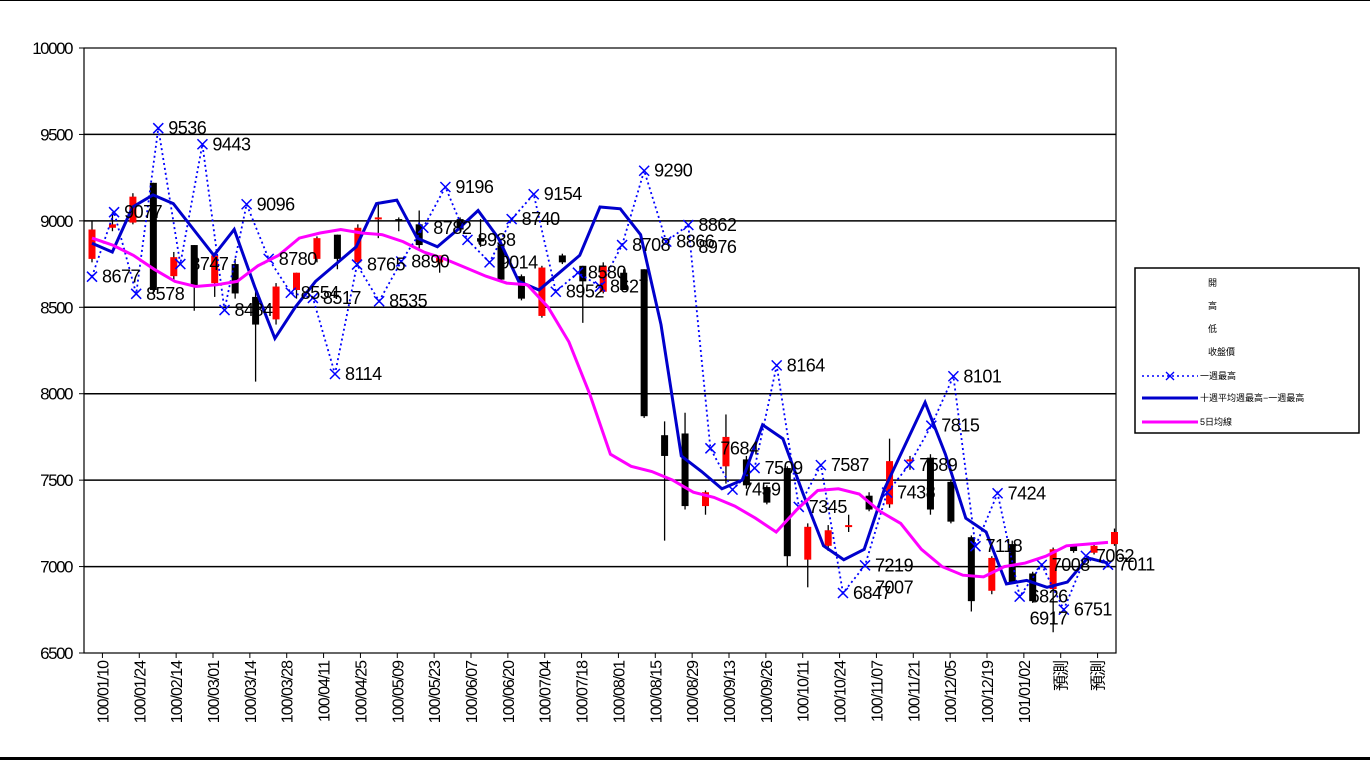  I want to click on x-tick-label: 100/03/01, so click(214, 691).